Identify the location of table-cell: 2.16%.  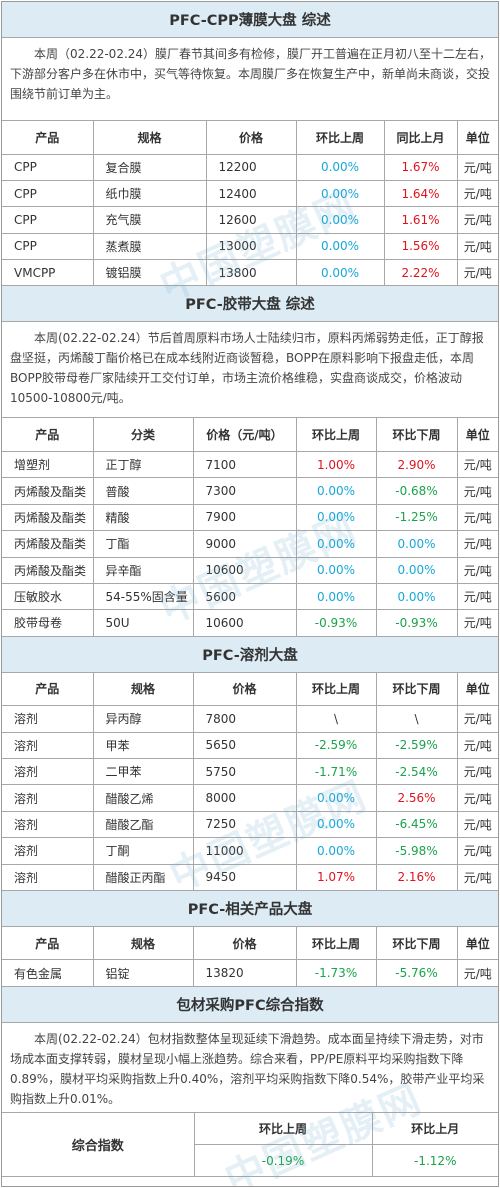
(417, 877).